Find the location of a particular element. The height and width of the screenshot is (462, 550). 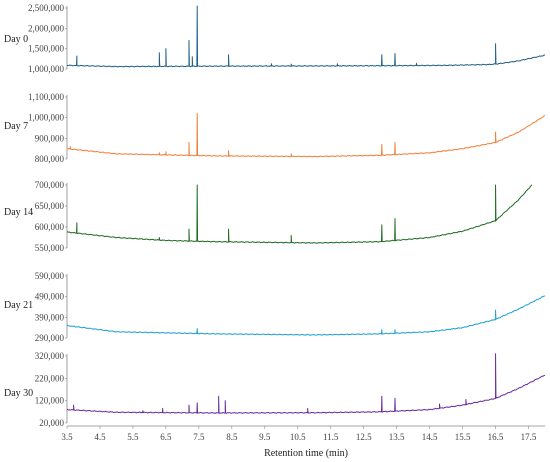

y-tick-label: 550,000 is located at coordinates (50, 248).